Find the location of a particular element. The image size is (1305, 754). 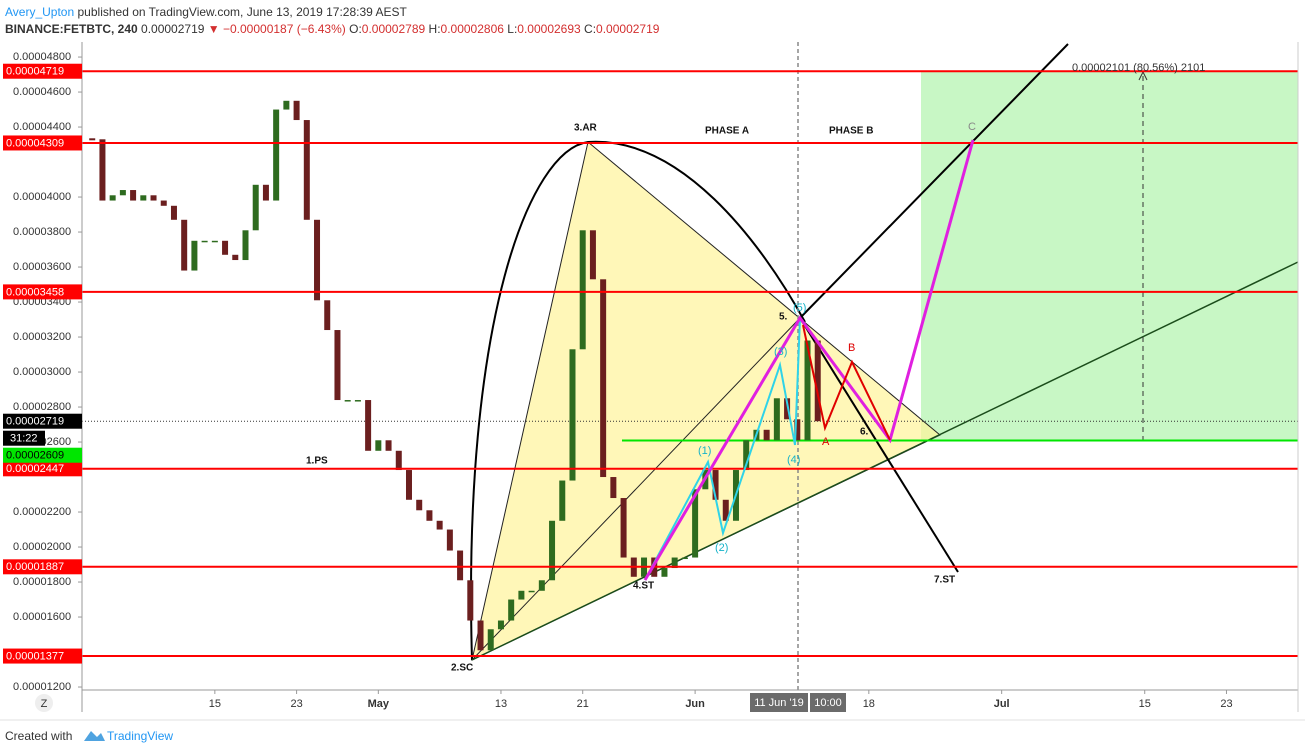

x-tick-label: 23 is located at coordinates (1226, 704).